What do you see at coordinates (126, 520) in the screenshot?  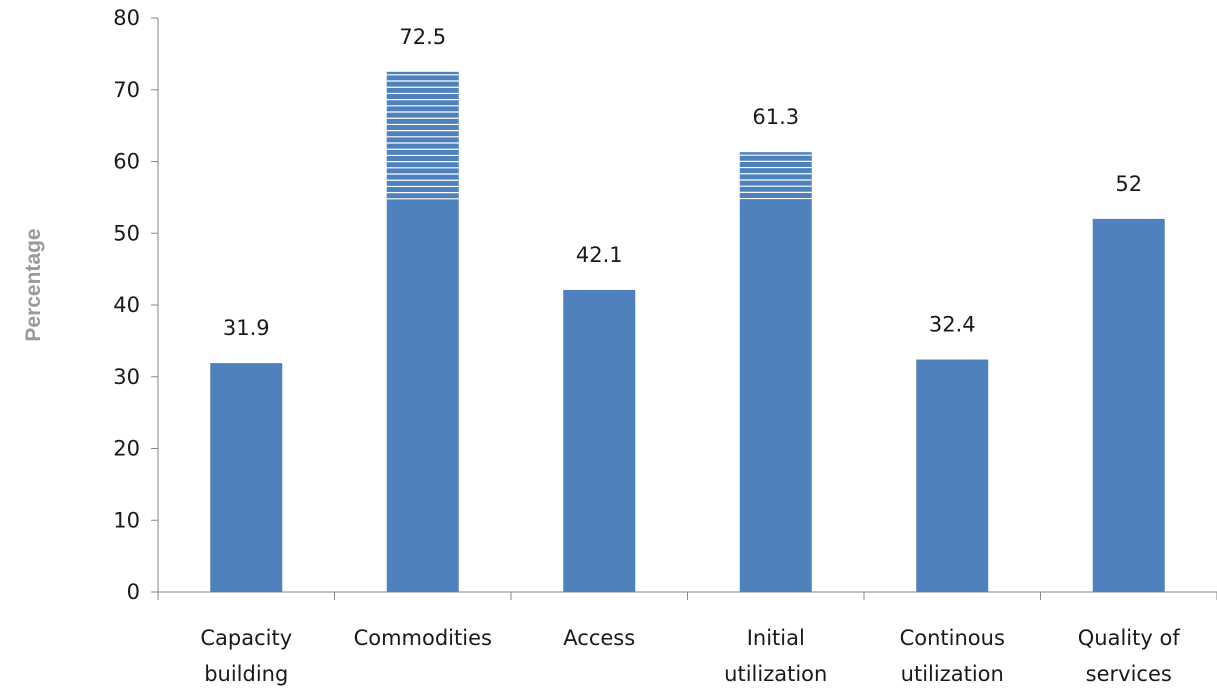 I see `y-tick-label: 10` at bounding box center [126, 520].